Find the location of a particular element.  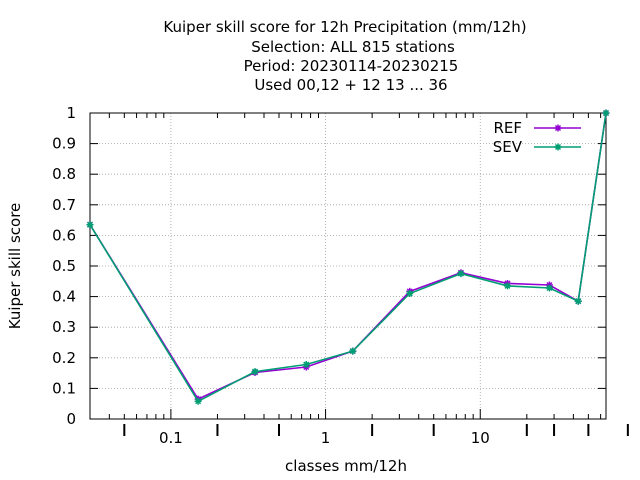

y-tick-label: 0.4 is located at coordinates (64, 297).